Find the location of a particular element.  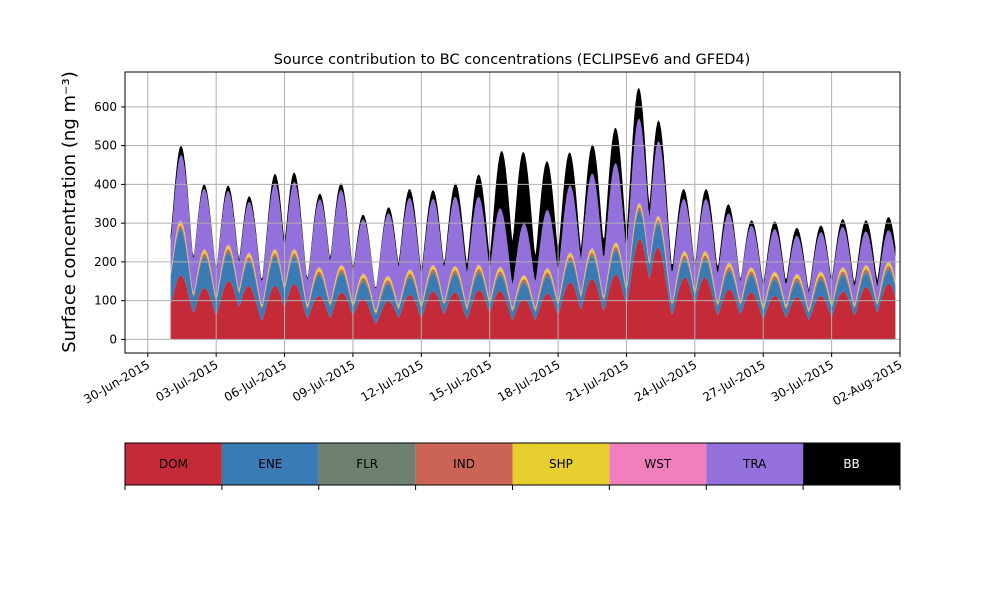

x-tick-label: 03-Jul-2015 is located at coordinates (186, 380).